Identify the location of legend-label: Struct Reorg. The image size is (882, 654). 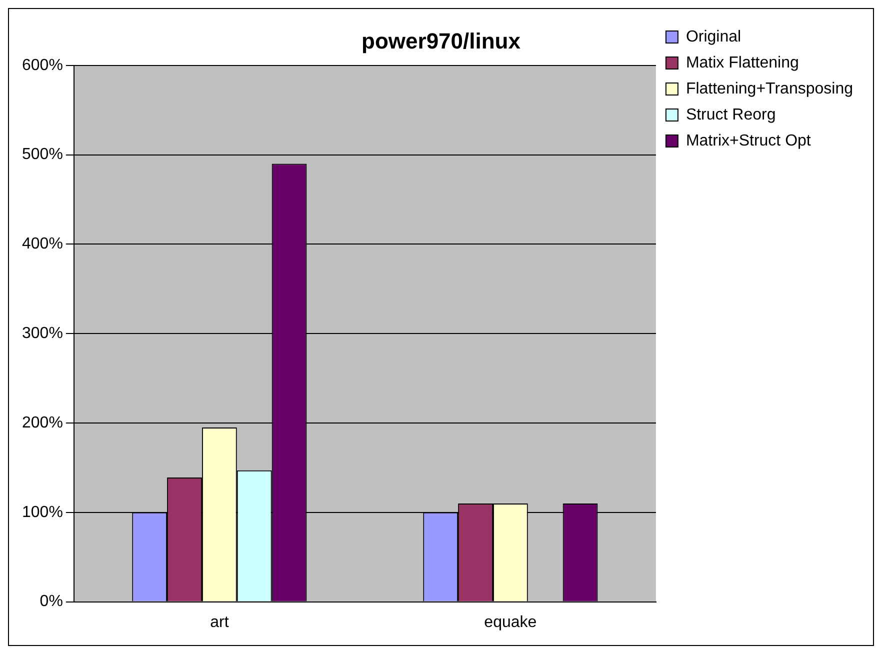
(731, 115).